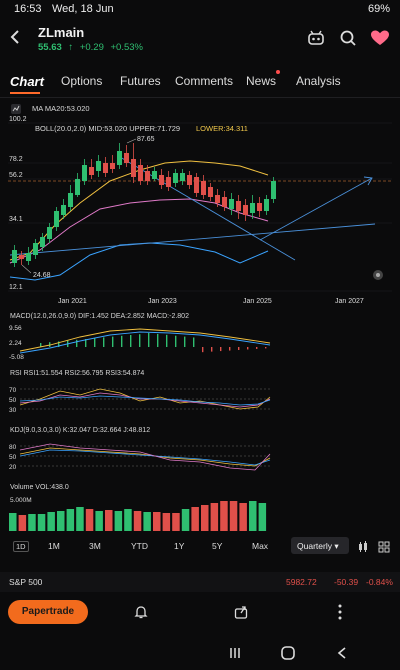 This screenshot has width=400, height=670. I want to click on range-3m: 3M, so click(95, 546).